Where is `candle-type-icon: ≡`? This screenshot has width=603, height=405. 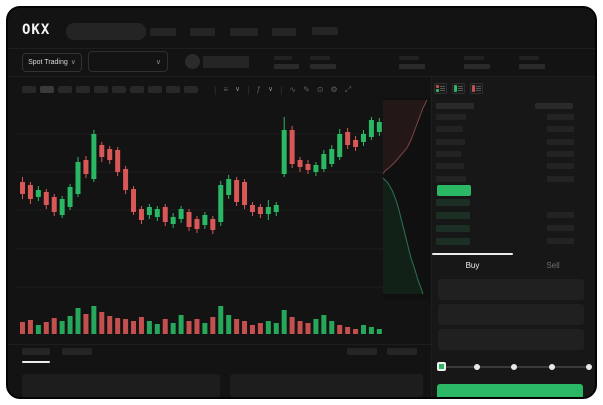 candle-type-icon: ≡ is located at coordinates (226, 89).